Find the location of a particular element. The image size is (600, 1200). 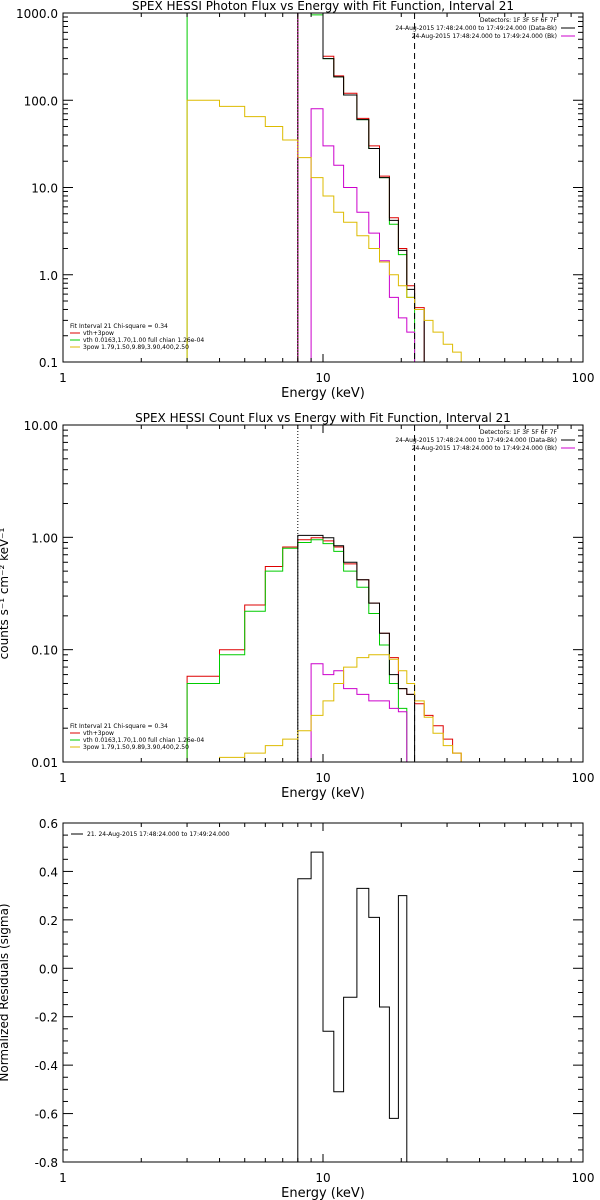

y-tick-label: 0.4 is located at coordinates (48, 872).